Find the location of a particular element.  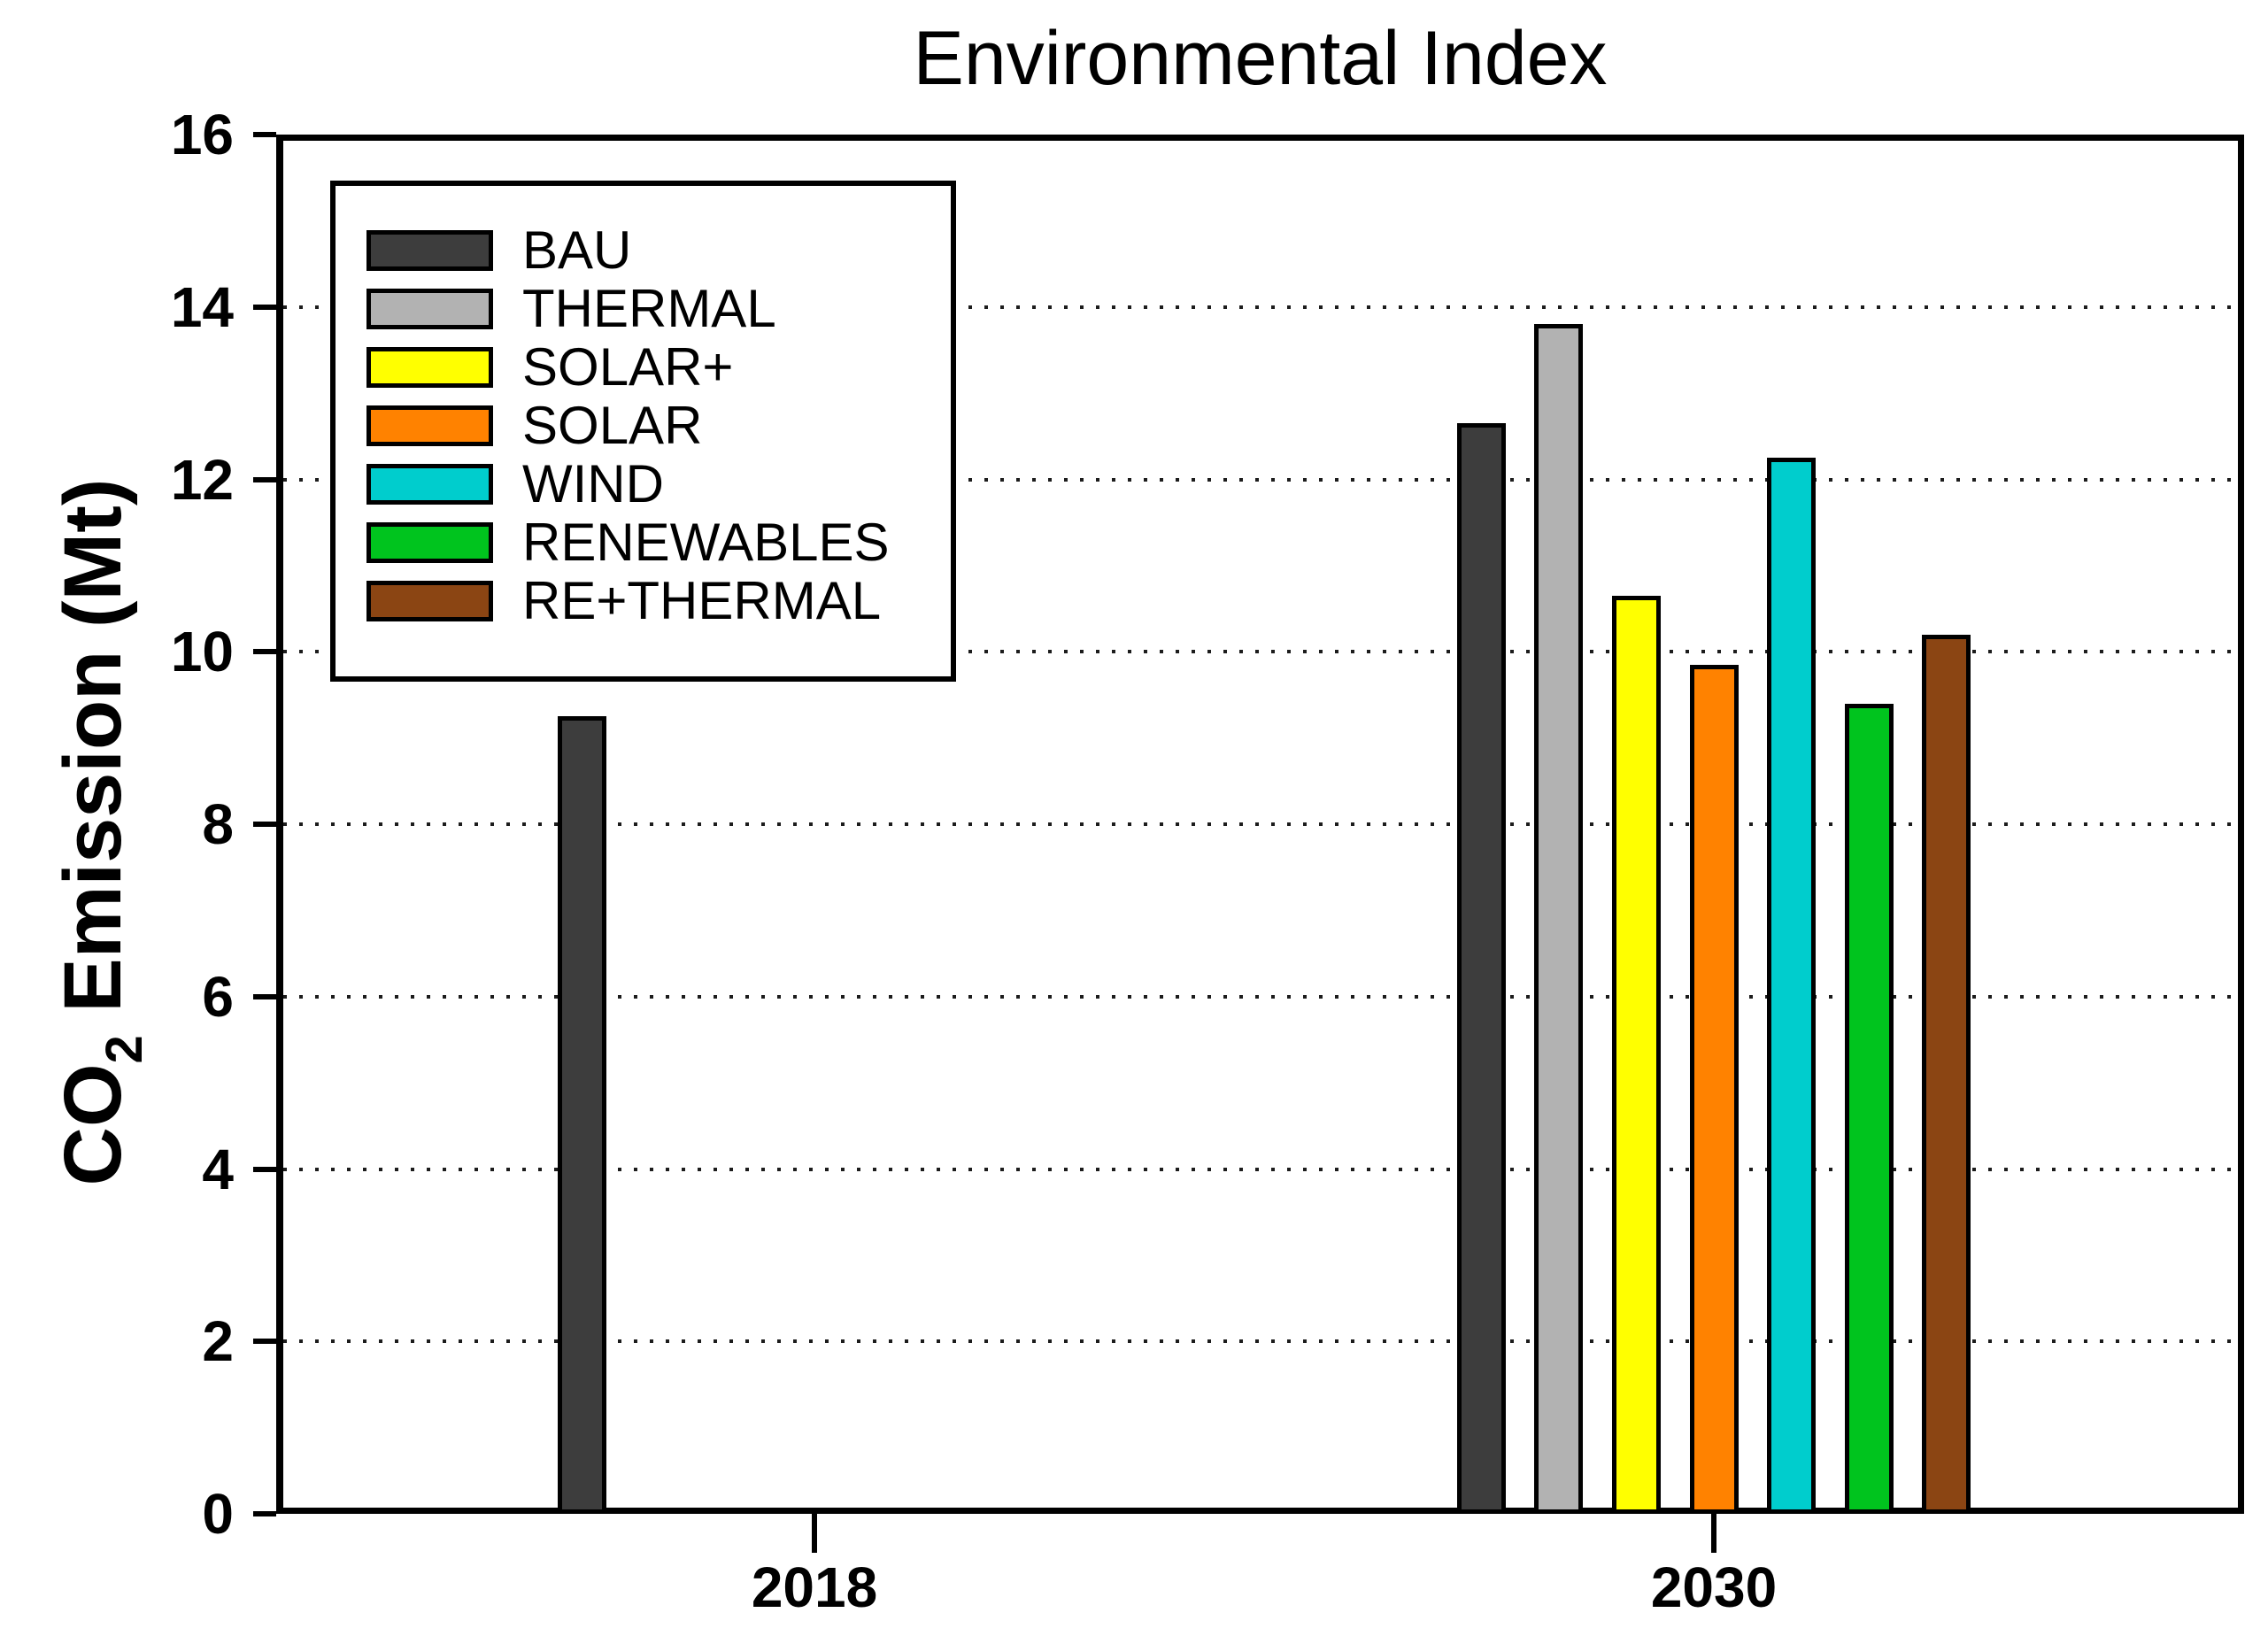

legend-item-re-thermal: RE+THERMAL is located at coordinates (658, 601).